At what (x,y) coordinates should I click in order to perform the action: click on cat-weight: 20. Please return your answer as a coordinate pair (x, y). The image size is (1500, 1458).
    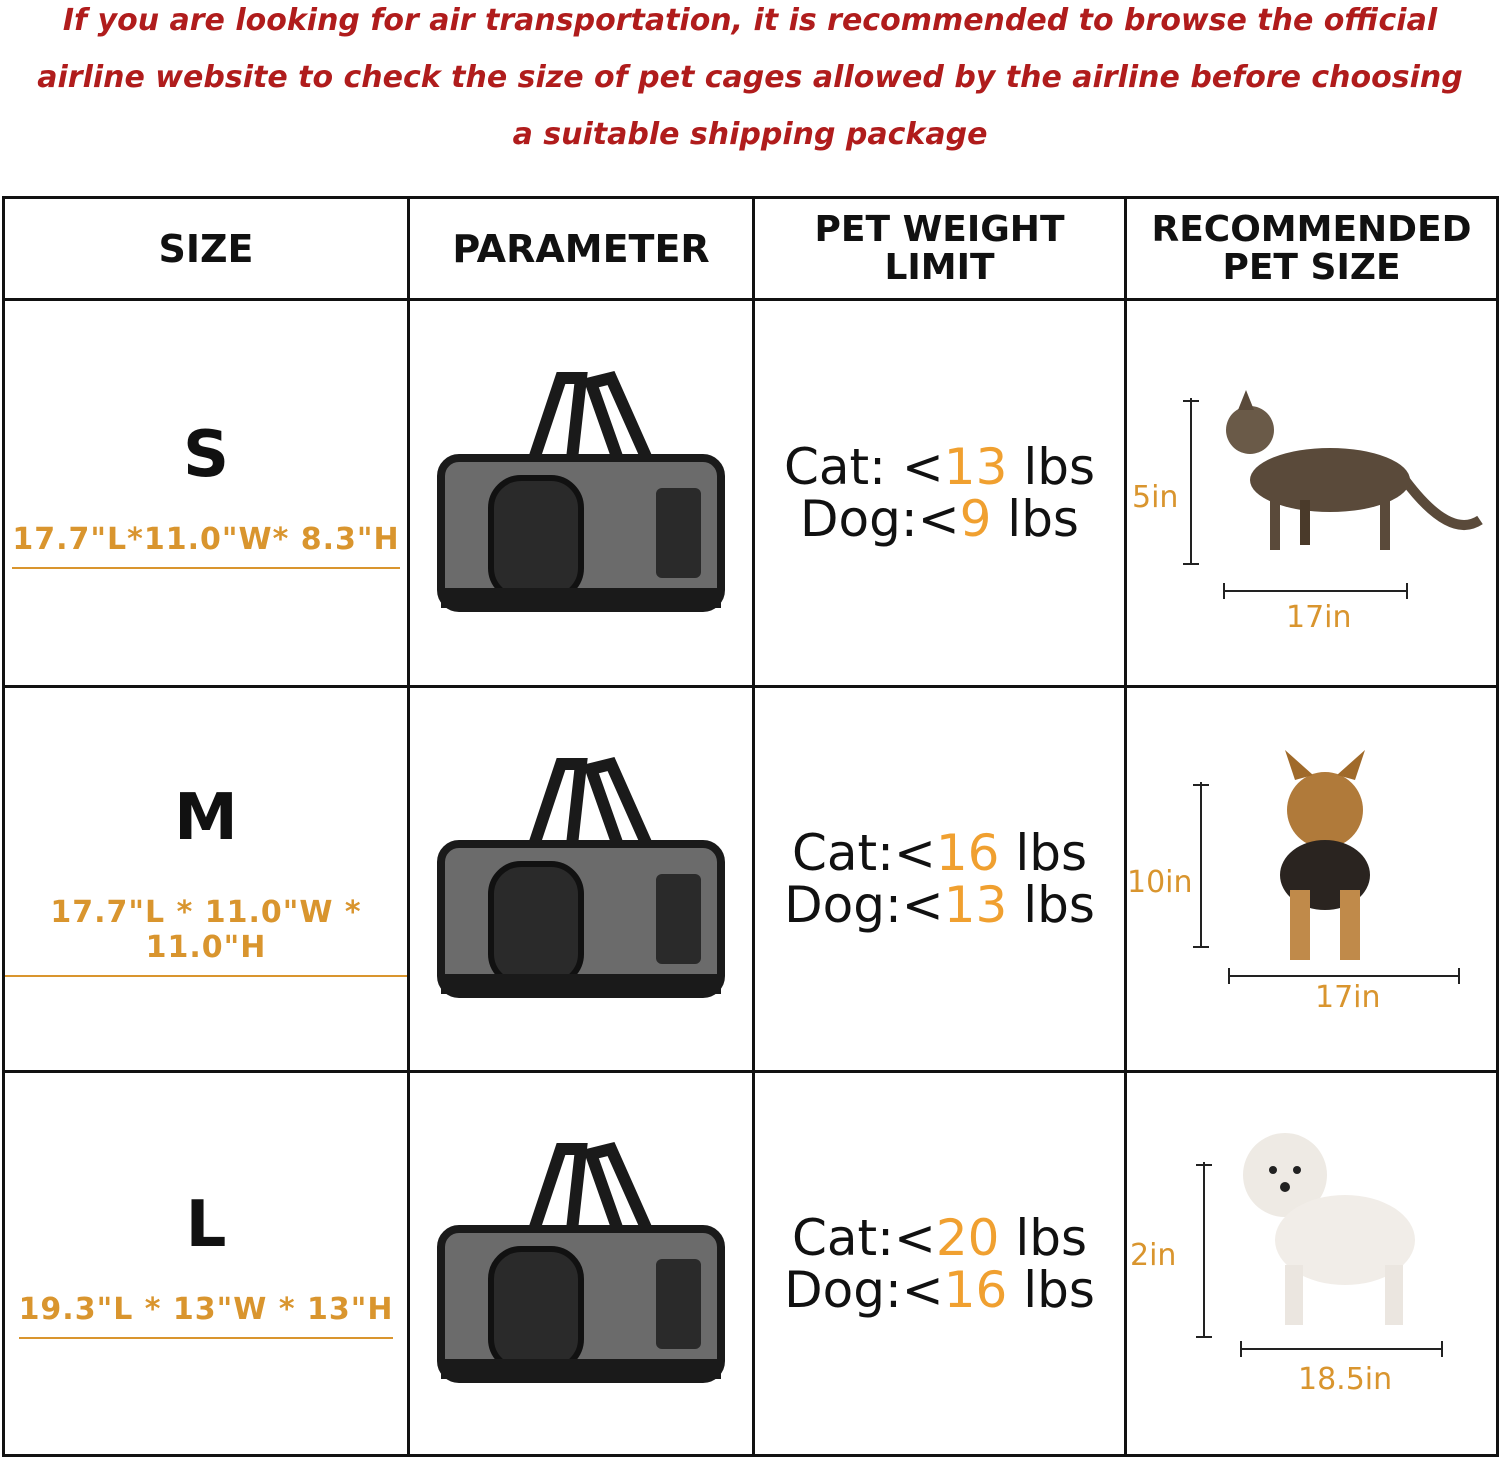
    Looking at the image, I should click on (967, 1237).